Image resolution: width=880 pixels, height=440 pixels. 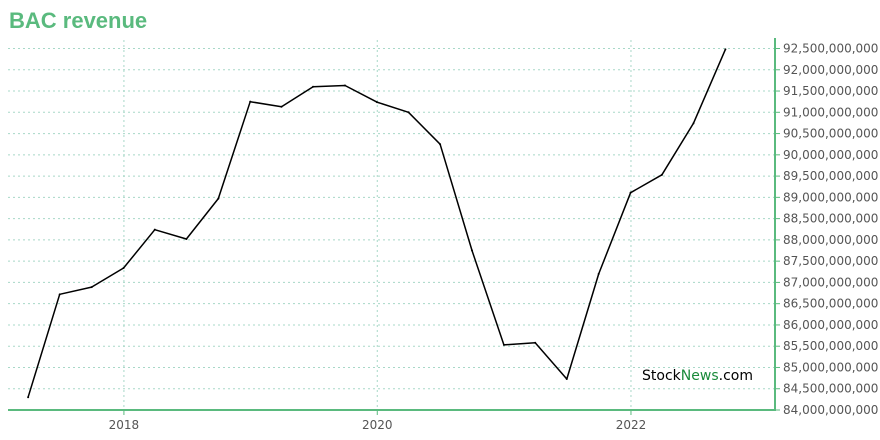 What do you see at coordinates (736, 376) in the screenshot?
I see `watermark-com: .com` at bounding box center [736, 376].